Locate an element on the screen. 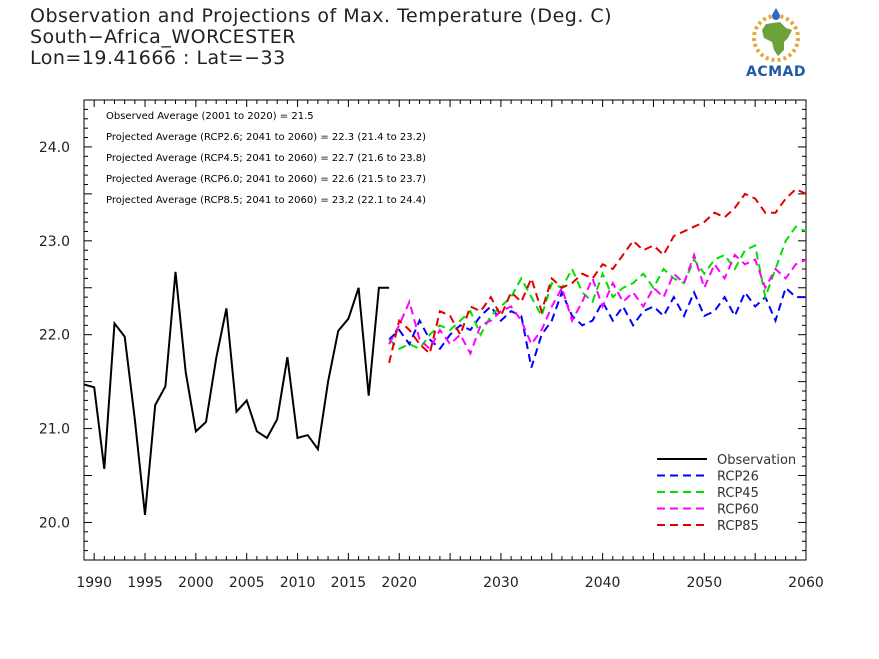  series-line-rcp60 is located at coordinates (597, 303).